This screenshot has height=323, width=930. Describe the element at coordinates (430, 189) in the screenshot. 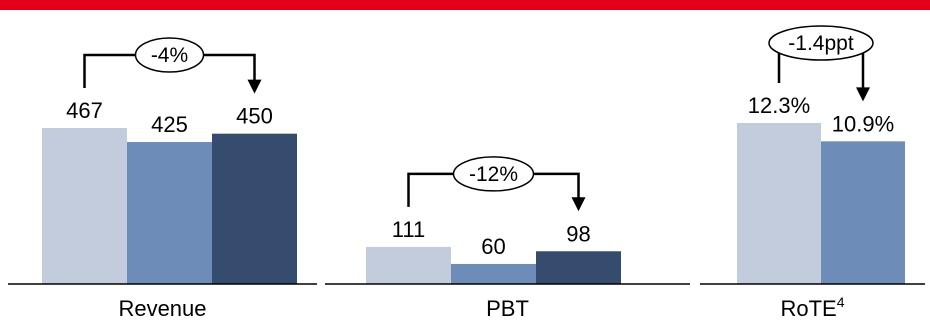

I see `bracket-left-pbt` at that location.